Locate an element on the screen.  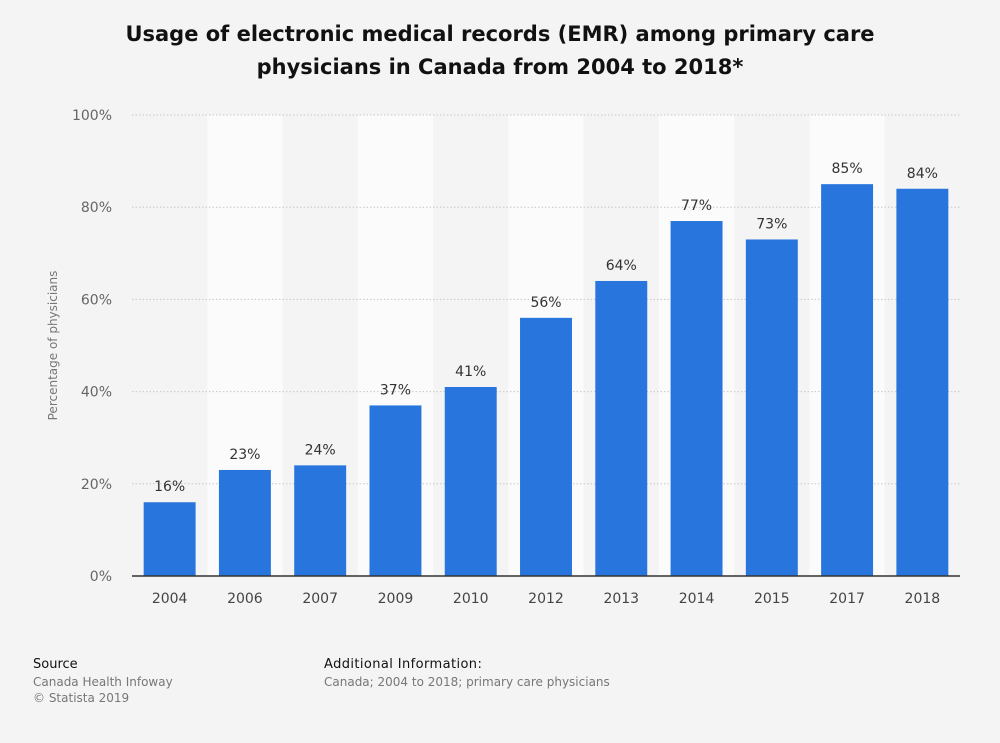
value-label: 85% is located at coordinates (847, 169).